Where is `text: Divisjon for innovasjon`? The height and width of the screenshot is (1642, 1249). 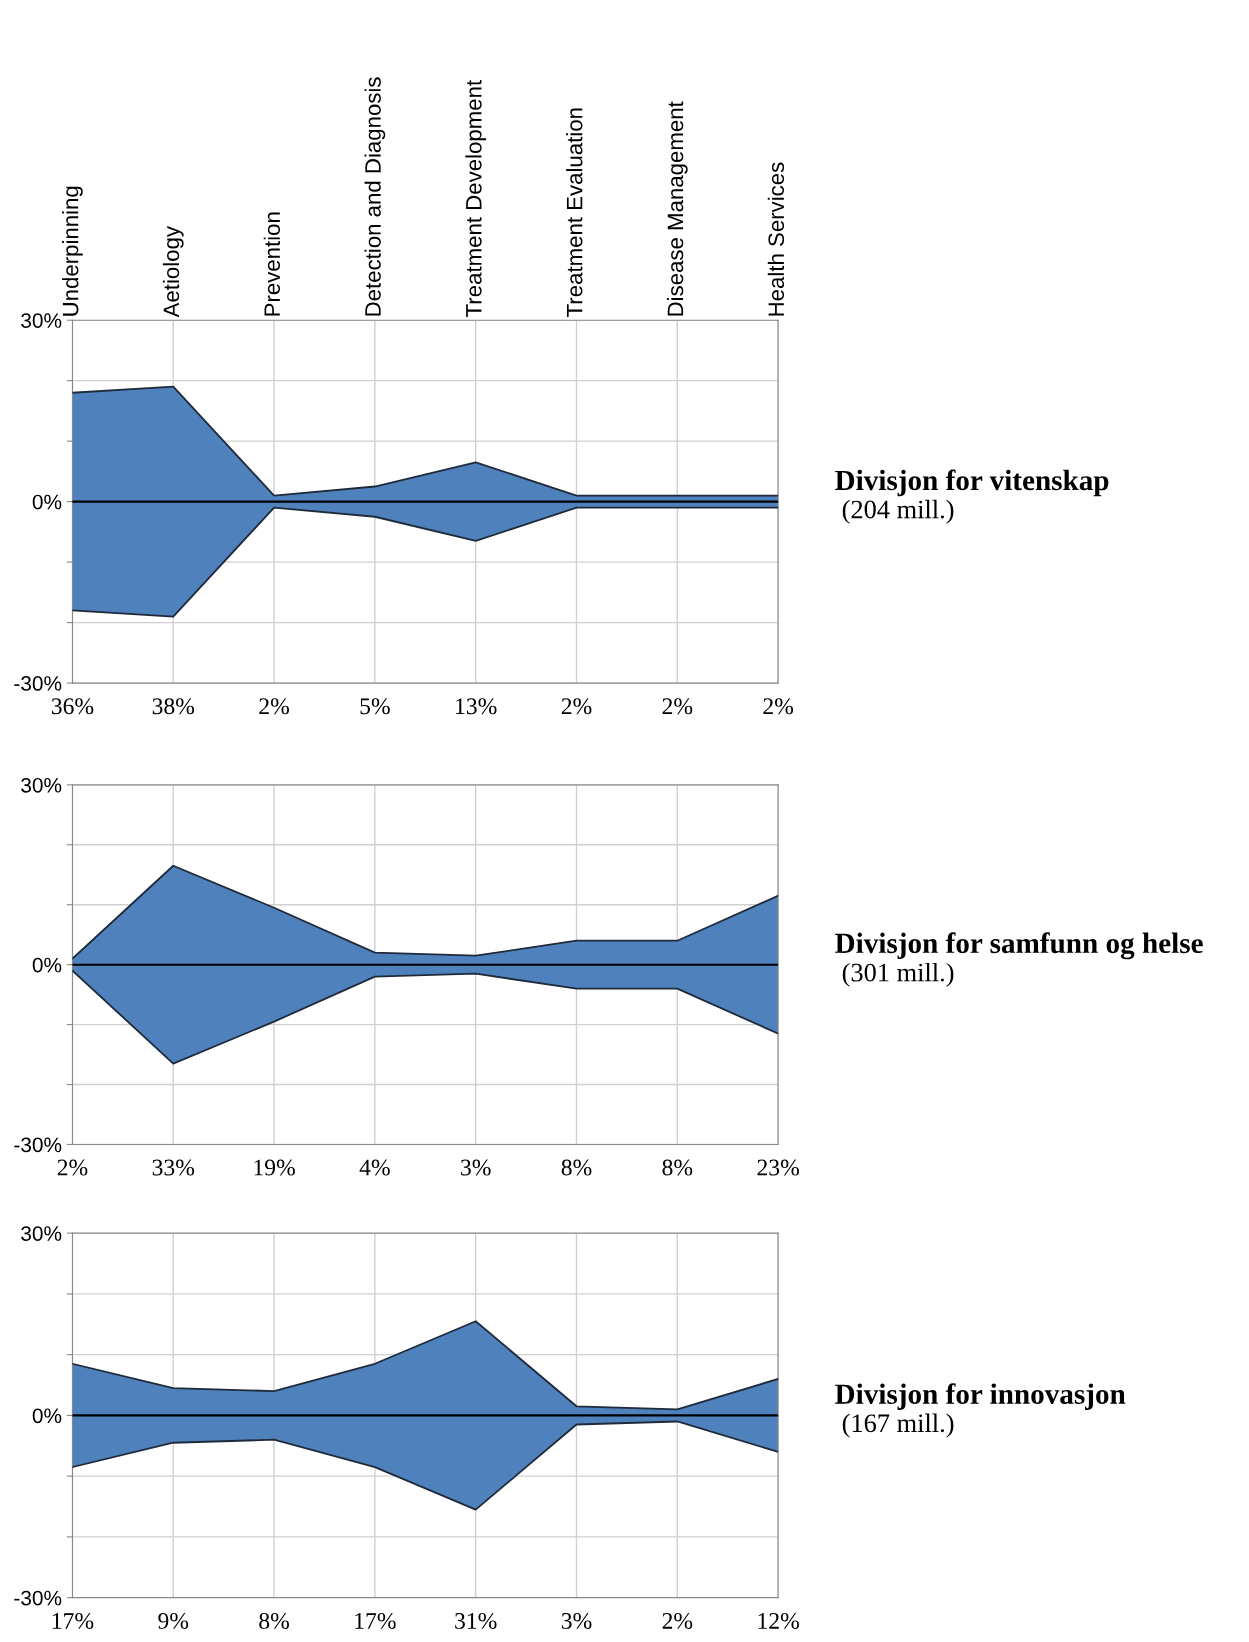 text: Divisjon for innovasjon is located at coordinates (980, 1396).